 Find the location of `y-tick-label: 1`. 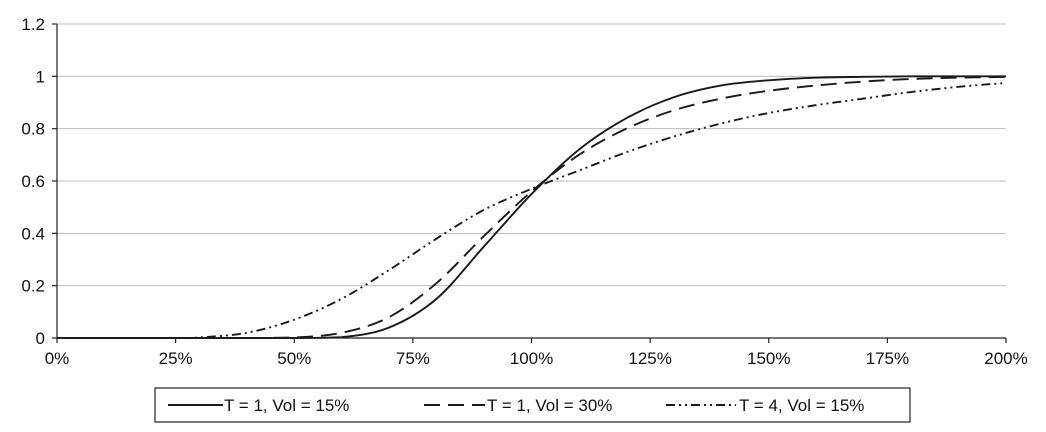

y-tick-label: 1 is located at coordinates (40, 76).